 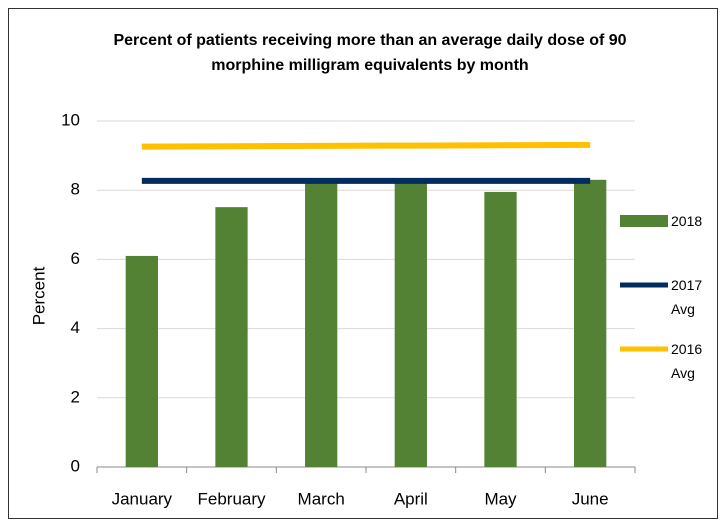 What do you see at coordinates (38, 295) in the screenshot?
I see `y-axis-label: Percent` at bounding box center [38, 295].